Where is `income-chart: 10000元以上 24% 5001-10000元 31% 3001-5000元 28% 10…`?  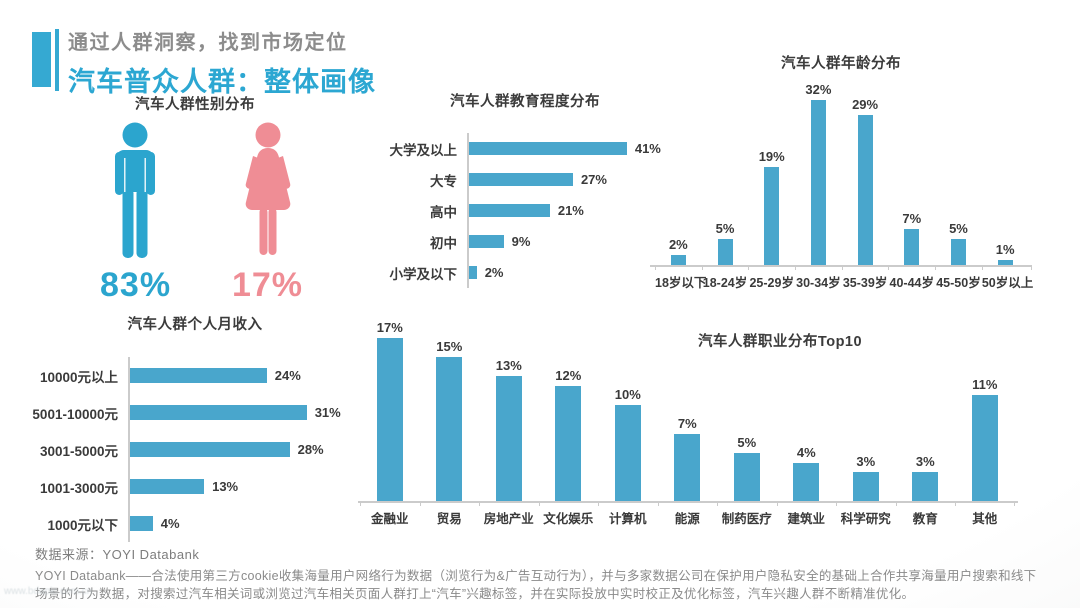 income-chart: 10000元以上 24% 5001-10000元 31% 3001-5000元 28% 10… is located at coordinates (195, 449).